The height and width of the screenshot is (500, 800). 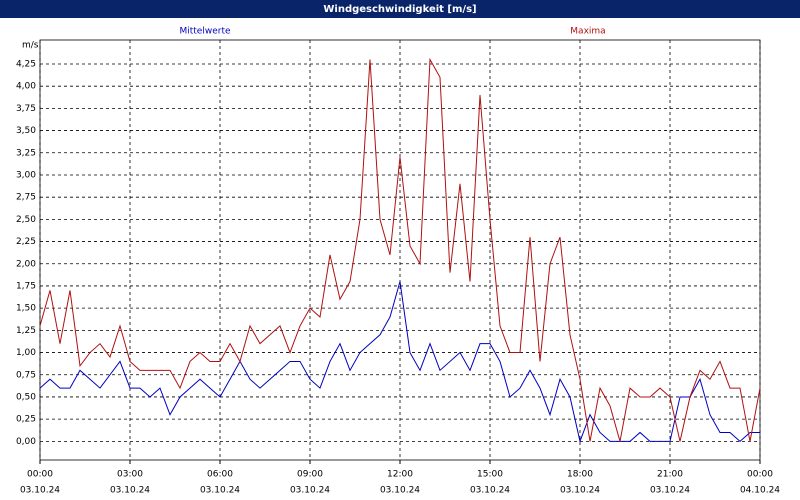 What do you see at coordinates (26, 175) in the screenshot?
I see `y-tick-label: 3,00` at bounding box center [26, 175].